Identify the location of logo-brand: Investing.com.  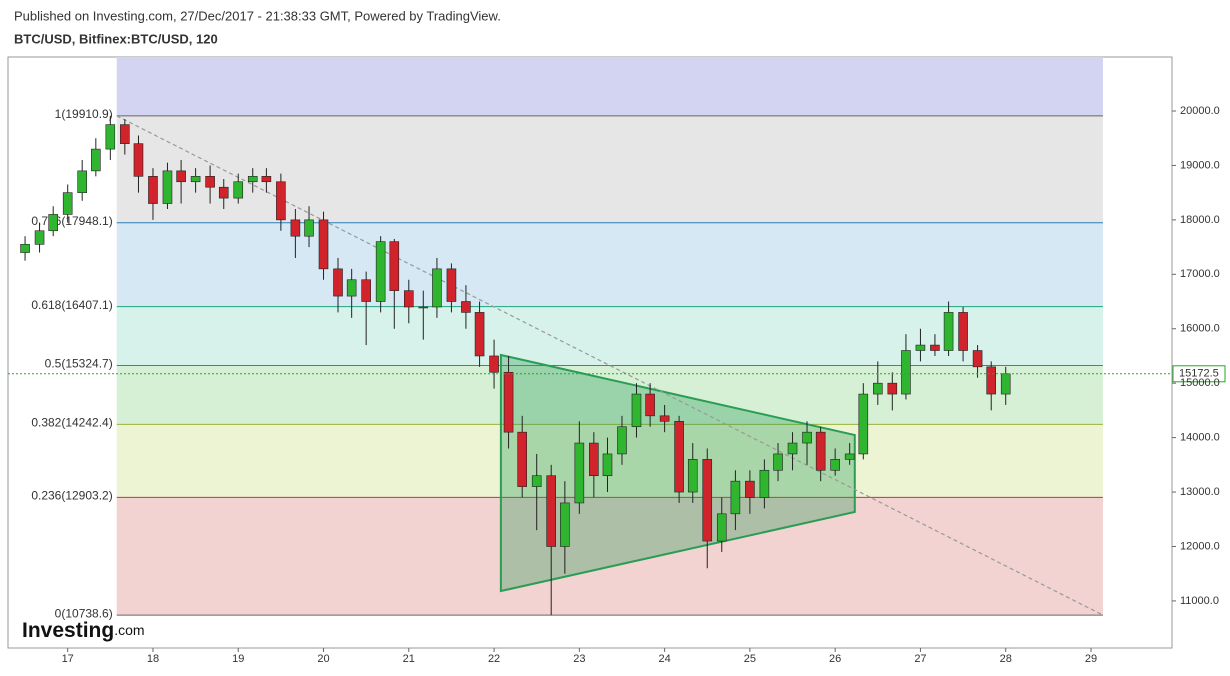
(83, 630).